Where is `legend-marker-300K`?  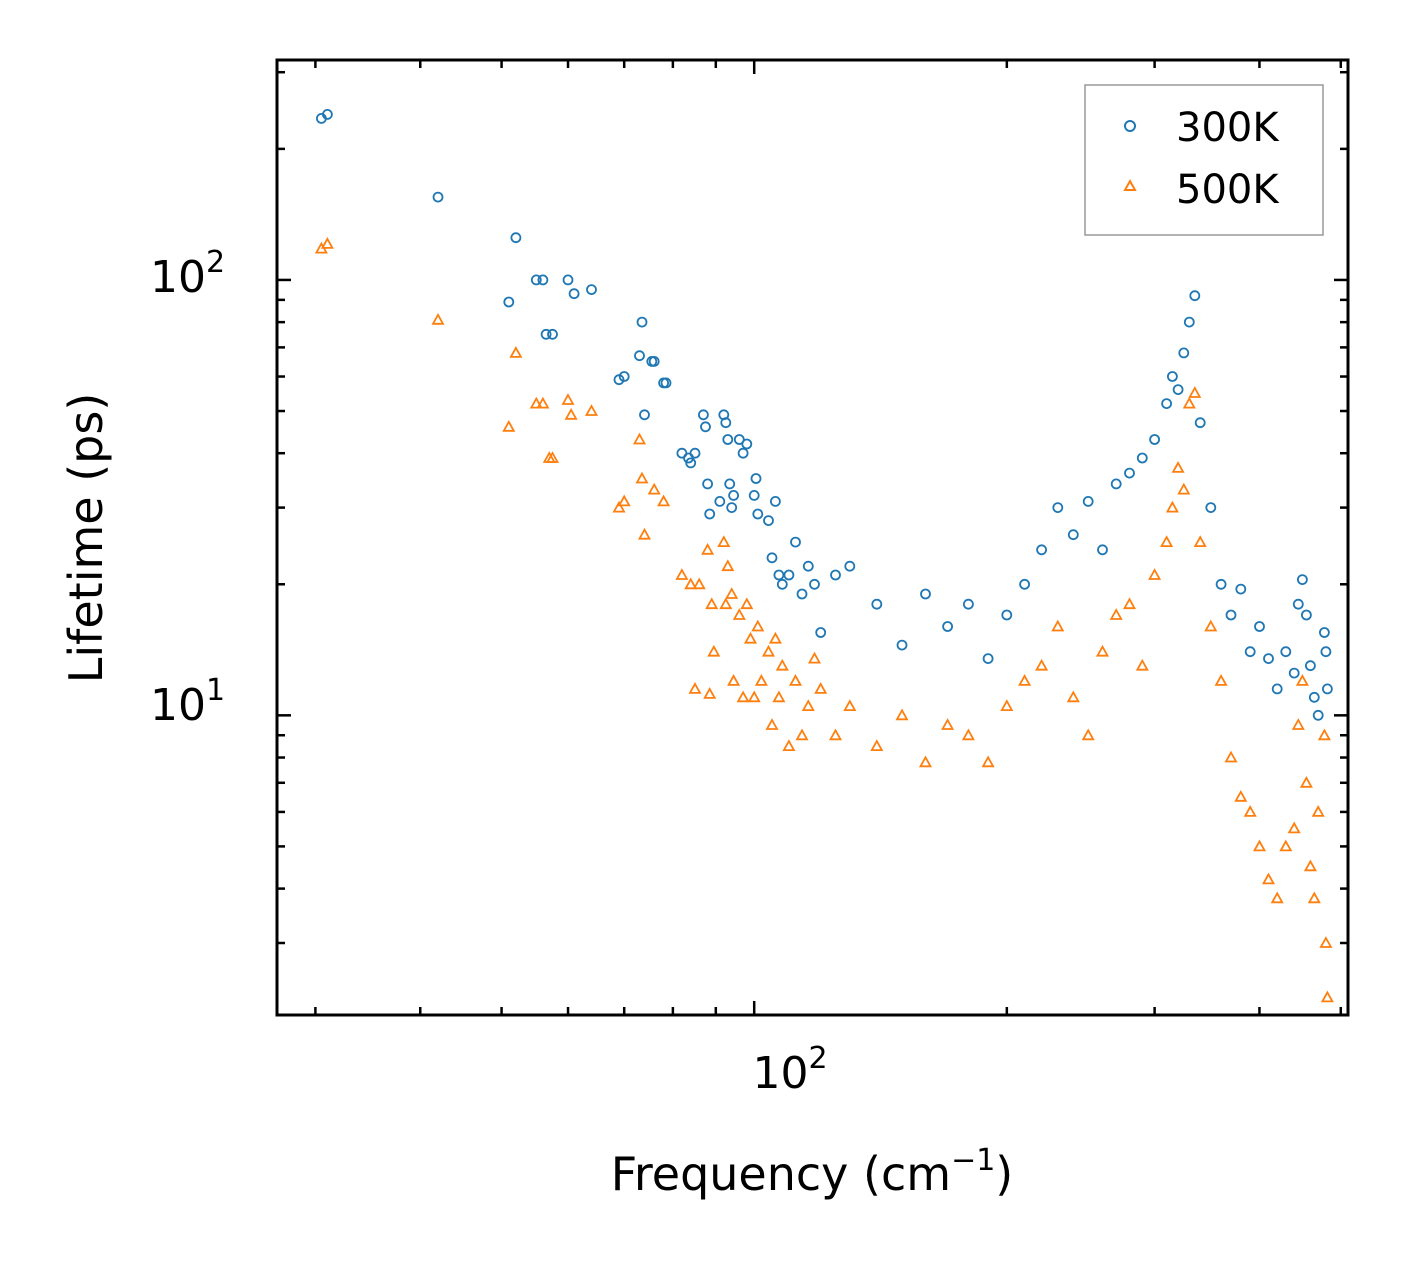
legend-marker-300K is located at coordinates (1130, 126).